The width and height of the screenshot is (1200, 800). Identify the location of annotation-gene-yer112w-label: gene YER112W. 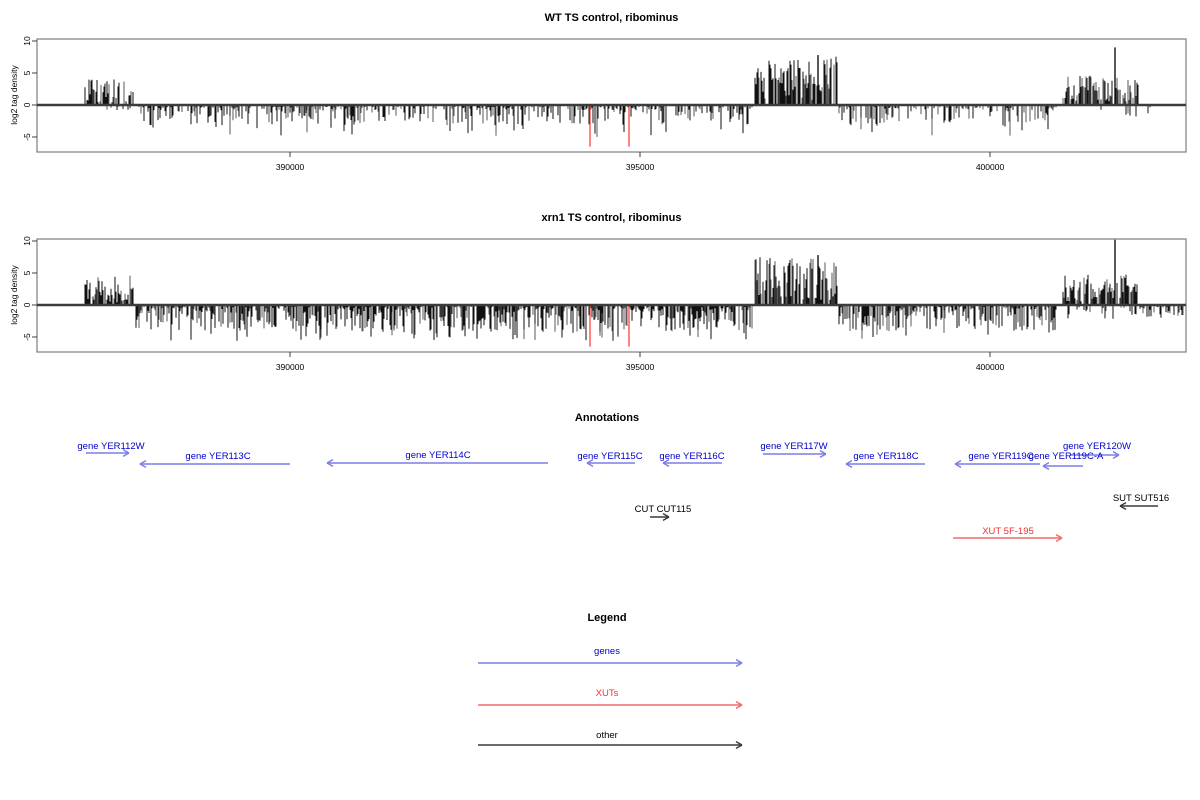
(111, 446).